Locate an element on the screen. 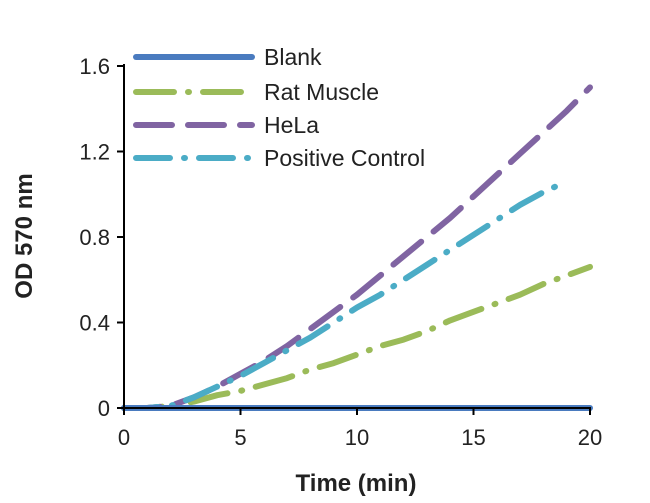 Image resolution: width=650 pixels, height=503 pixels. x-tick-label: 15 is located at coordinates (473, 437).